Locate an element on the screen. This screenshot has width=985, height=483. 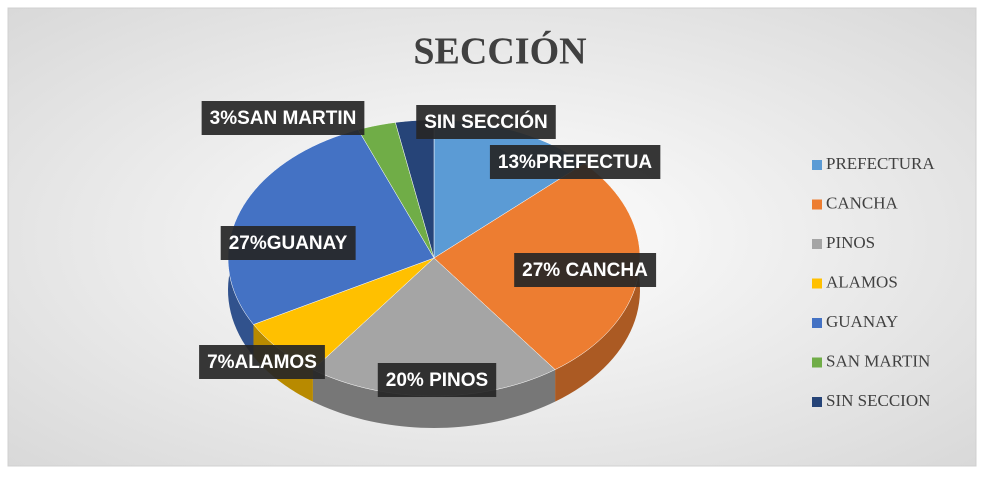
legend-label: SAN MARTIN is located at coordinates (878, 360).